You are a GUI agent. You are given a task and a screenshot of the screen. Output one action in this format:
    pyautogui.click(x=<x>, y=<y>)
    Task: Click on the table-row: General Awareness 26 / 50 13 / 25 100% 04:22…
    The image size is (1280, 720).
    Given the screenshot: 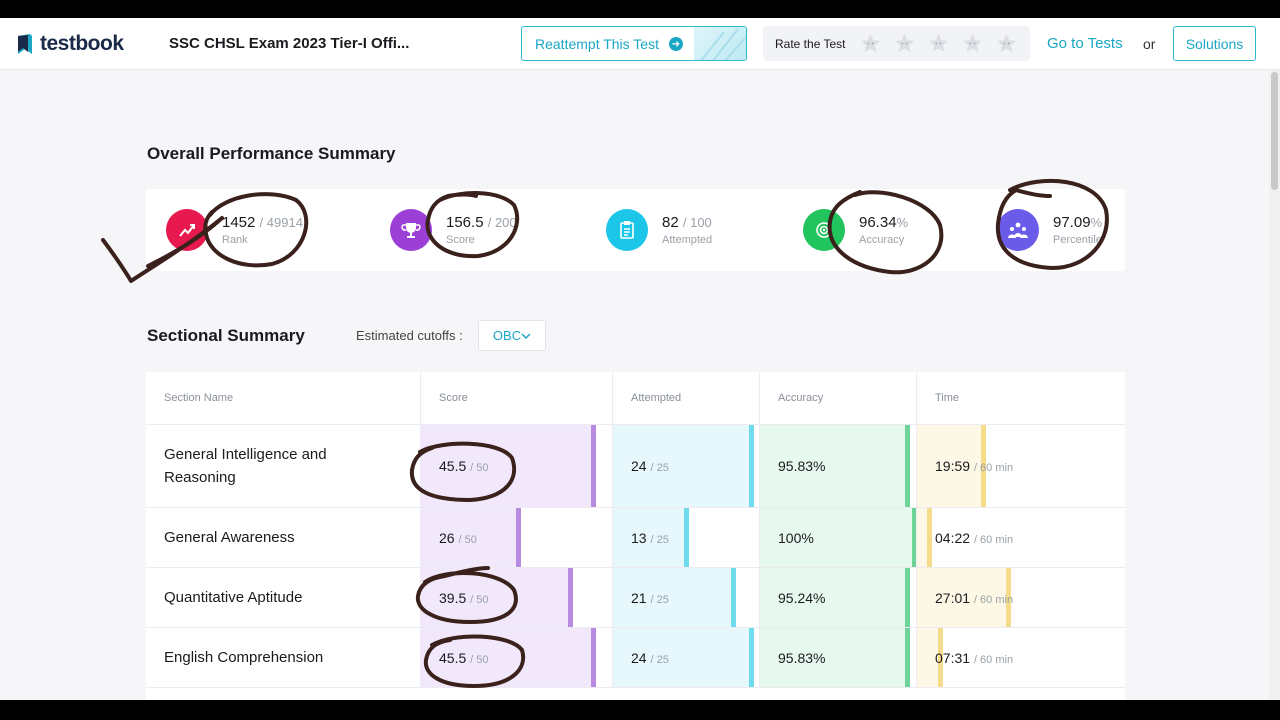 What is the action you would take?
    pyautogui.click(x=635, y=538)
    